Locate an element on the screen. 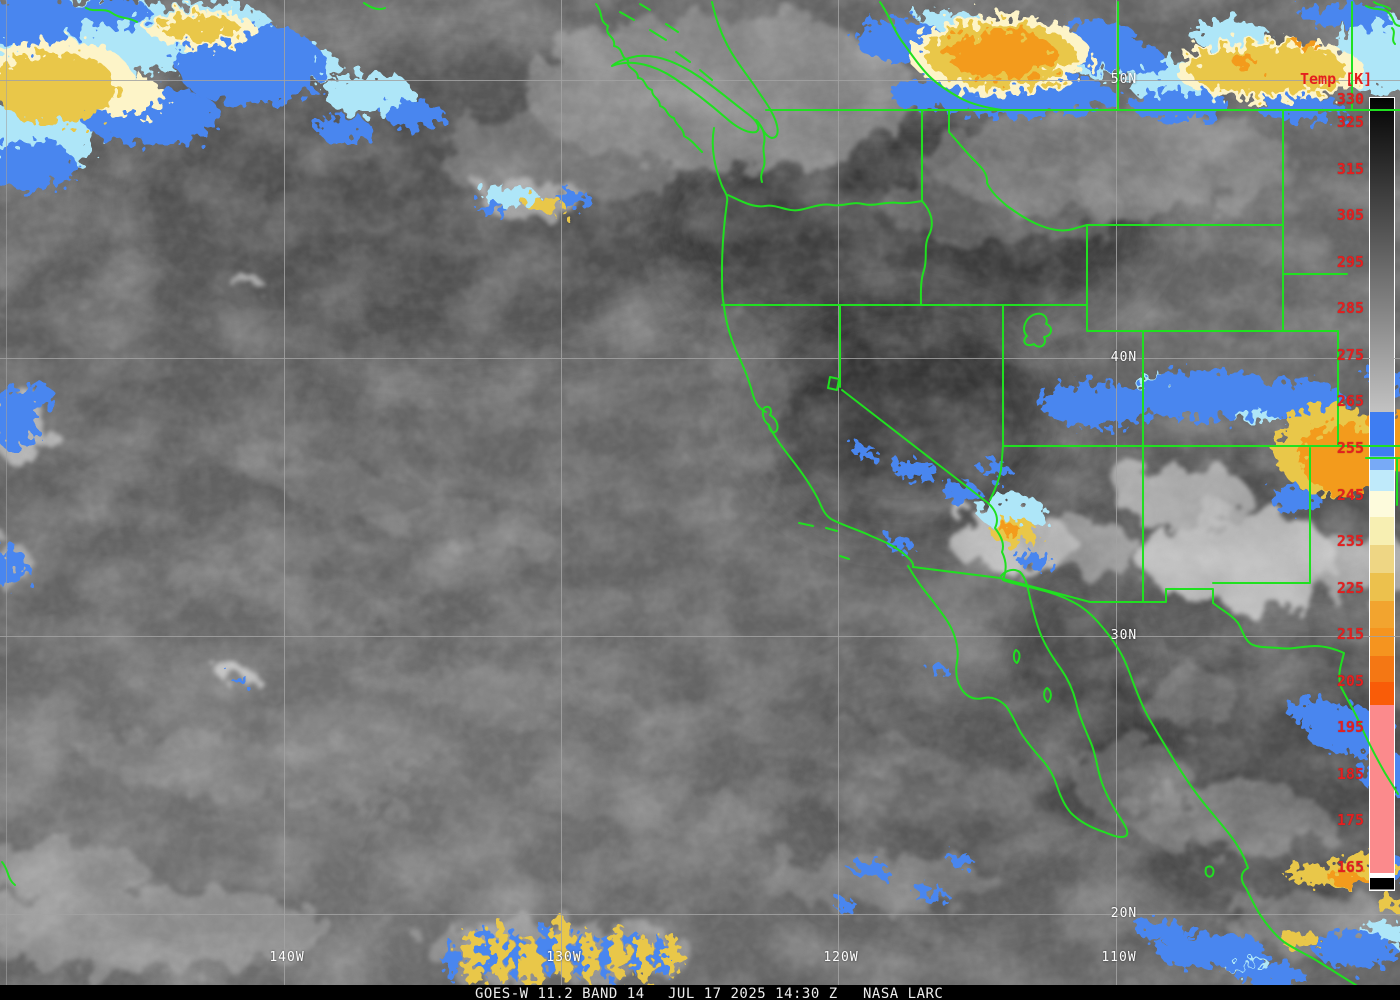 This screenshot has height=1000, width=1400. colorbar-tick-label: 245 is located at coordinates (1350, 494).